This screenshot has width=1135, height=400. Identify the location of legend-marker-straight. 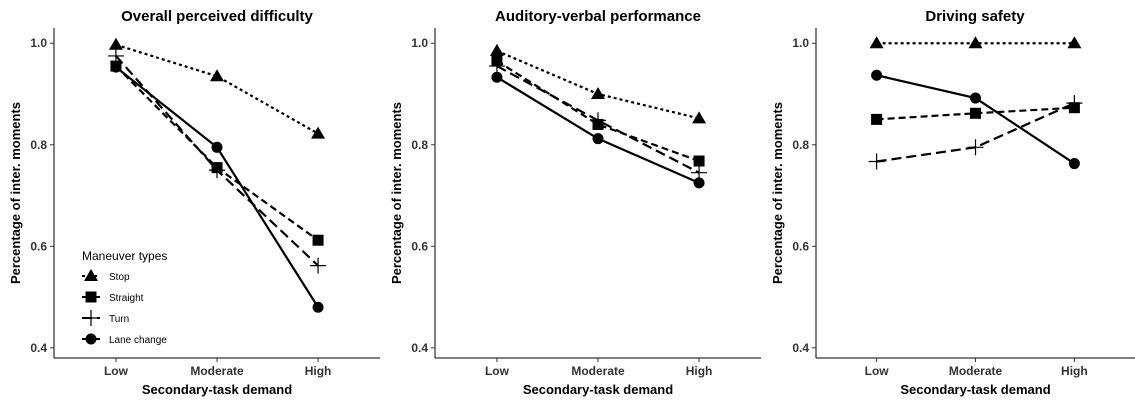
(91, 297).